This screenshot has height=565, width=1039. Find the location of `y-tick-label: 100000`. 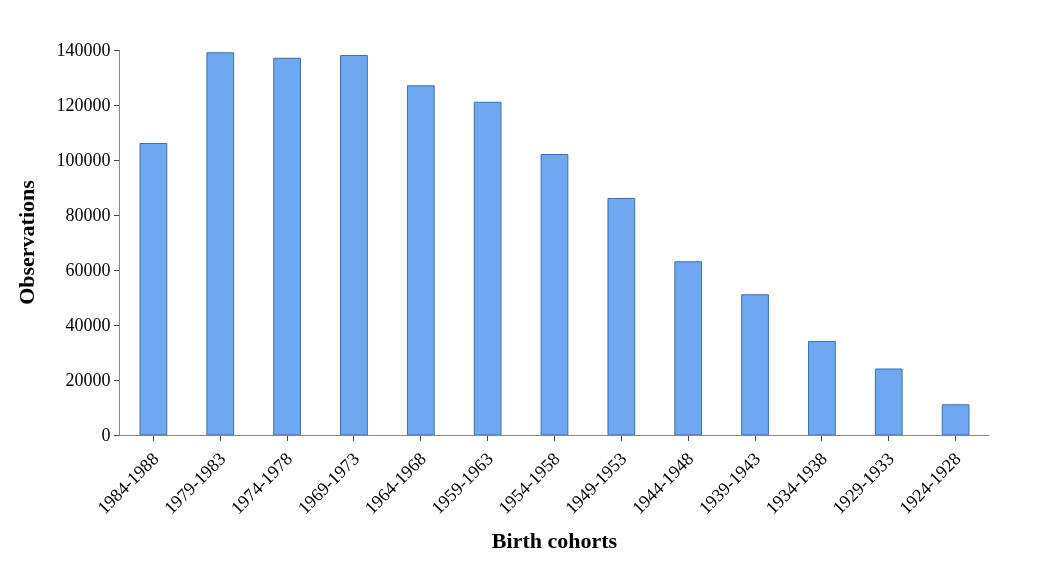

y-tick-label: 100000 is located at coordinates (83, 160).